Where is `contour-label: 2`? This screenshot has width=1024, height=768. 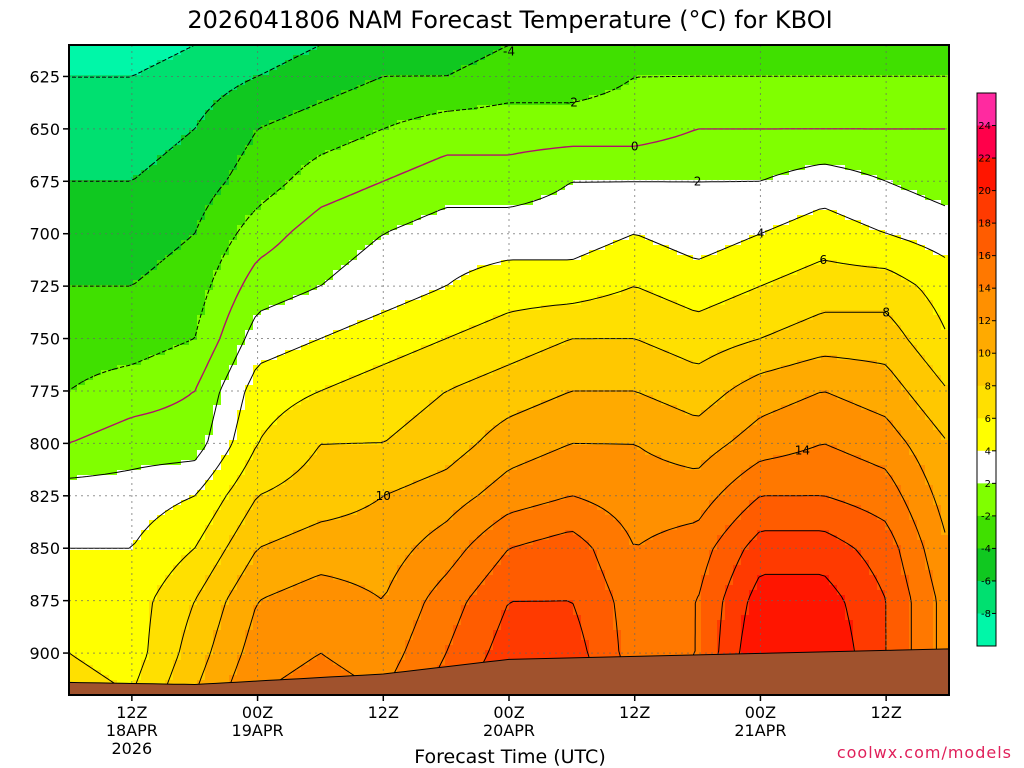 contour-label: 2 is located at coordinates (698, 181).